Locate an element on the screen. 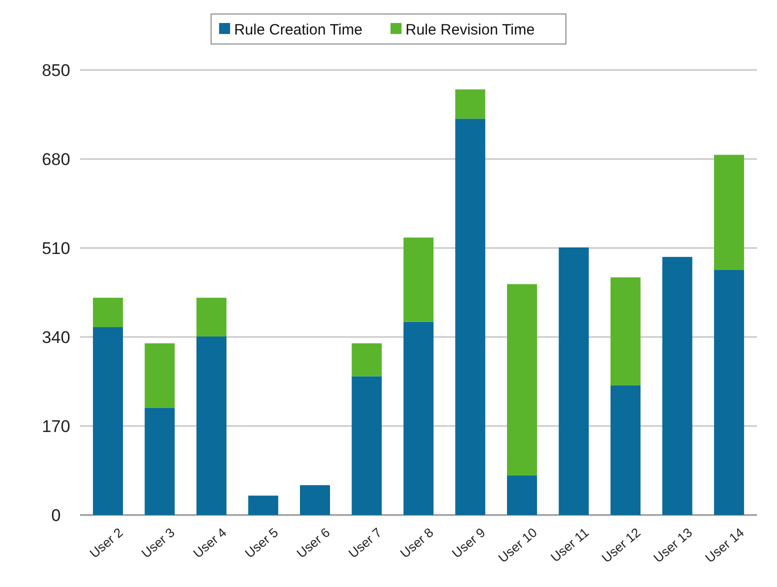 This screenshot has height=587, width=777. x-tick-label: User 5 is located at coordinates (262, 542).